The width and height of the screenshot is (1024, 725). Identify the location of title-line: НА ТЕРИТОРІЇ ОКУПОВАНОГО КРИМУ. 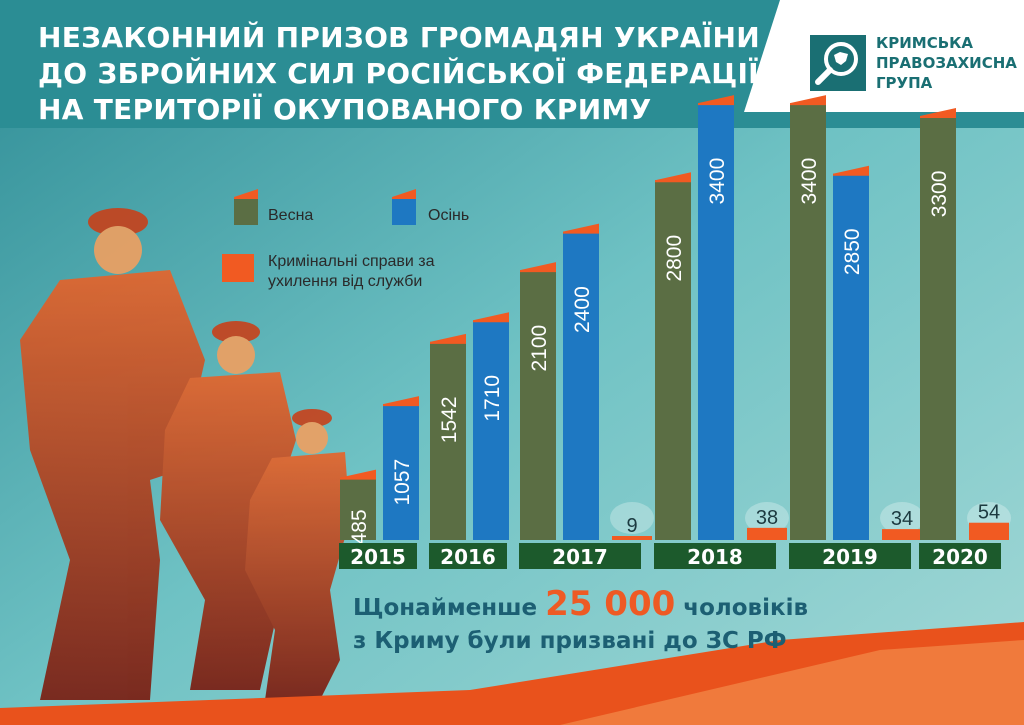
(345, 109).